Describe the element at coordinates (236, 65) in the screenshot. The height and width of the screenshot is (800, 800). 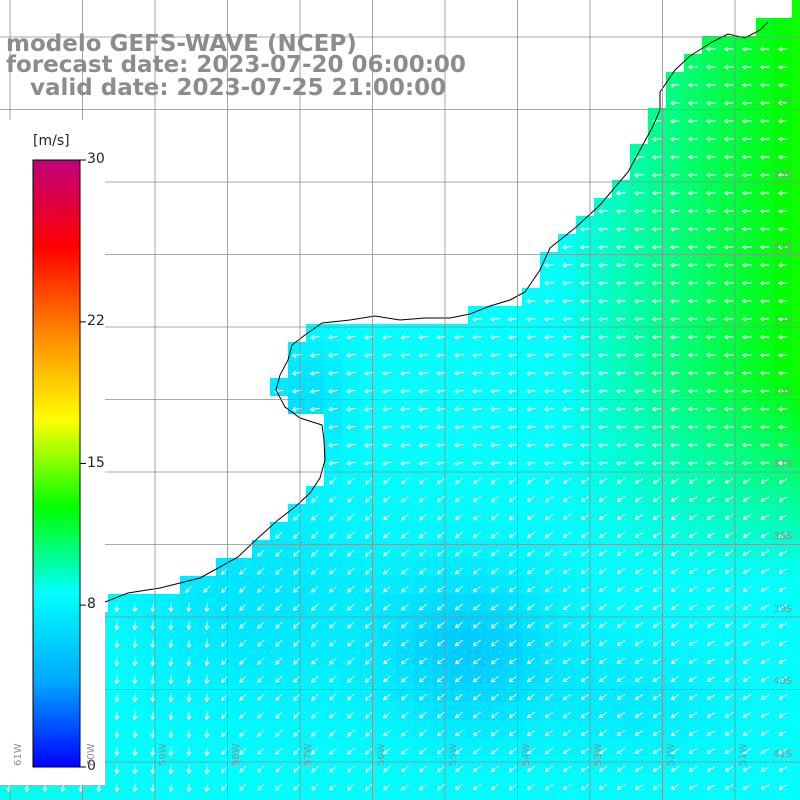
I see `title-forecast-date: forecast date: 2023-07-20 06:00:00` at that location.